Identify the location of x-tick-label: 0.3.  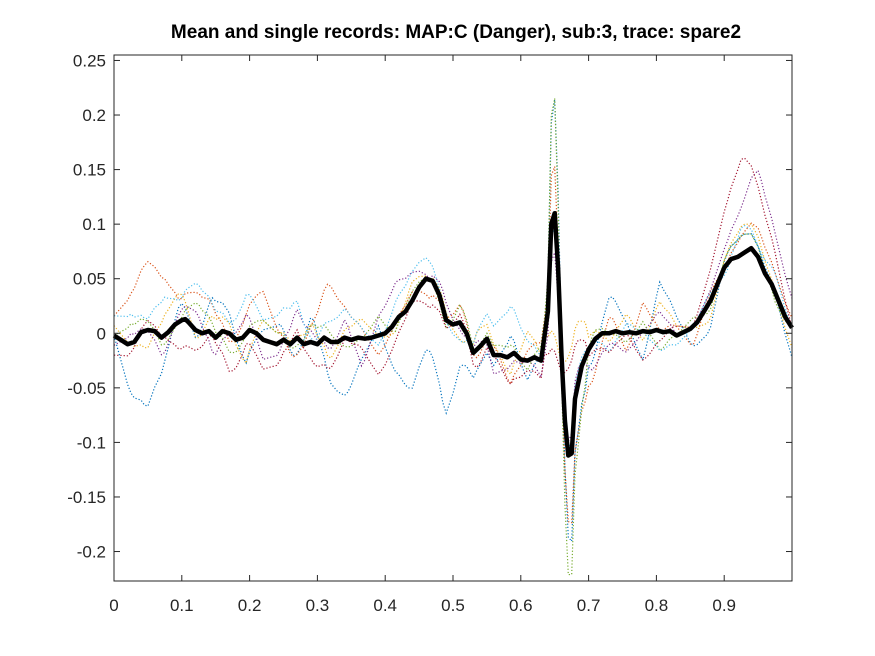
(318, 605).